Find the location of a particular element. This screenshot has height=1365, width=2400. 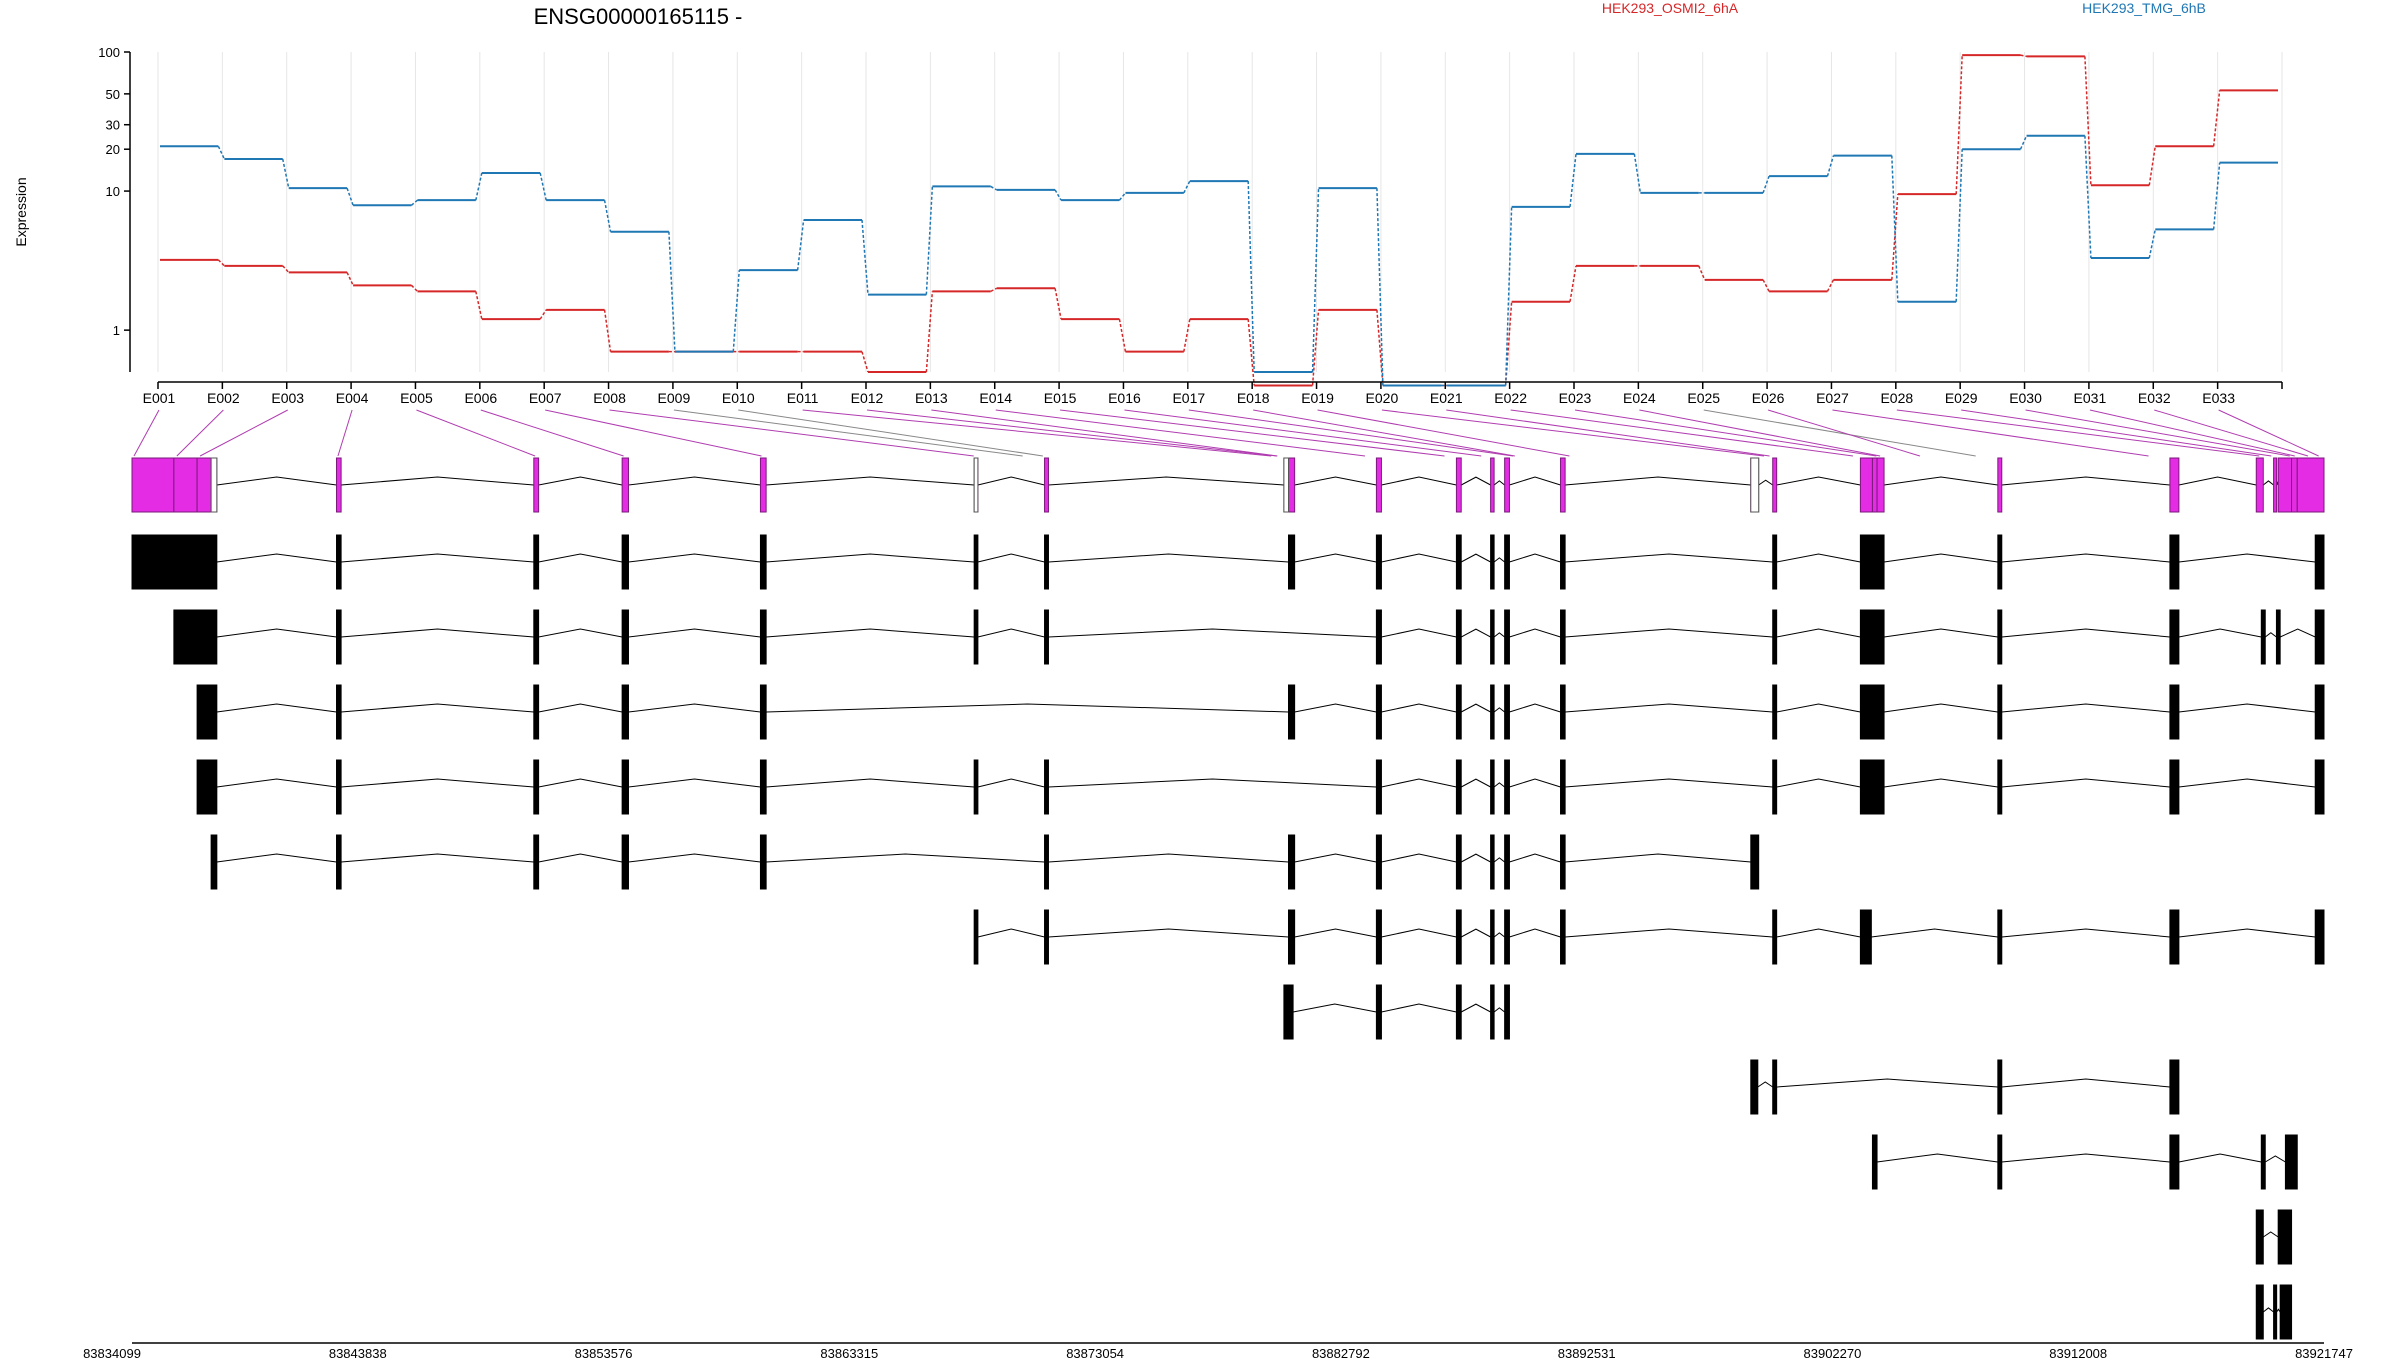

coordinate-tick-label: 83921747 is located at coordinates (2324, 1353).